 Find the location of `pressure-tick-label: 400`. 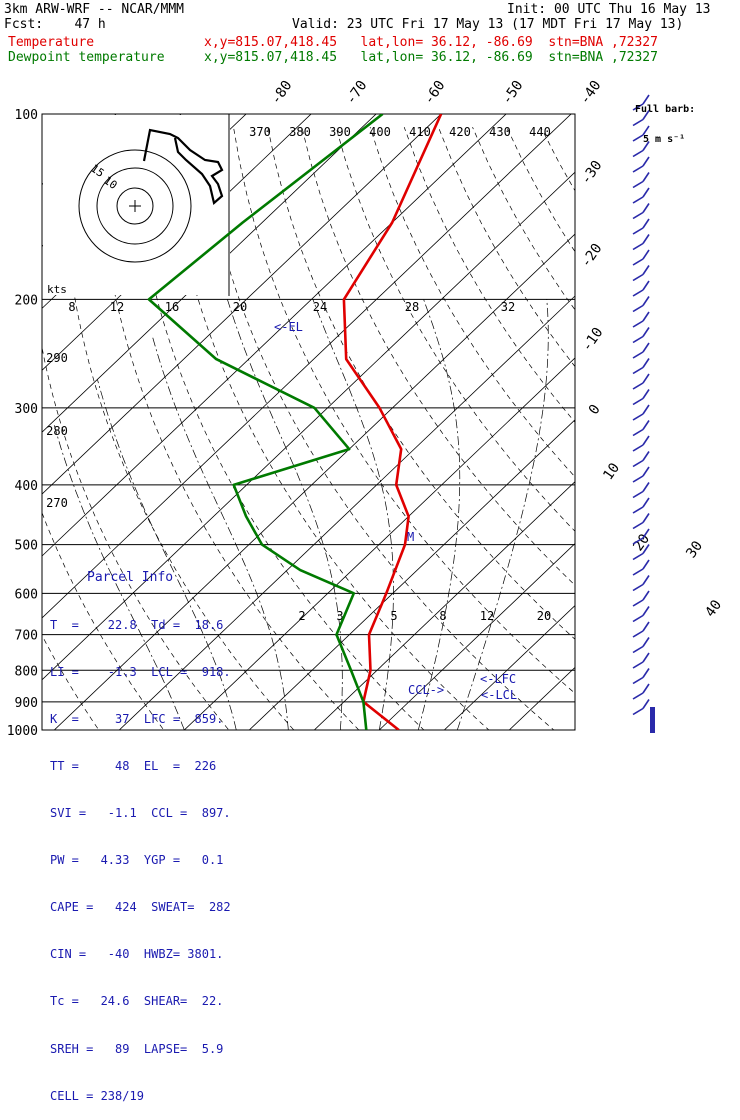

pressure-tick-label: 400 is located at coordinates (26, 486).